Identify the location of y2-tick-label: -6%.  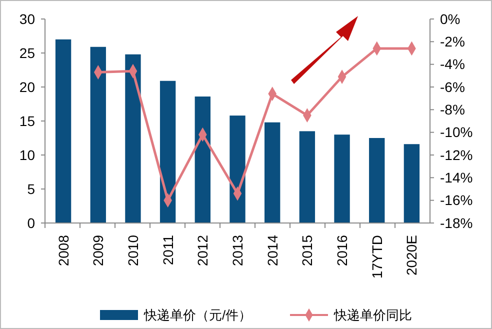
(452, 86).